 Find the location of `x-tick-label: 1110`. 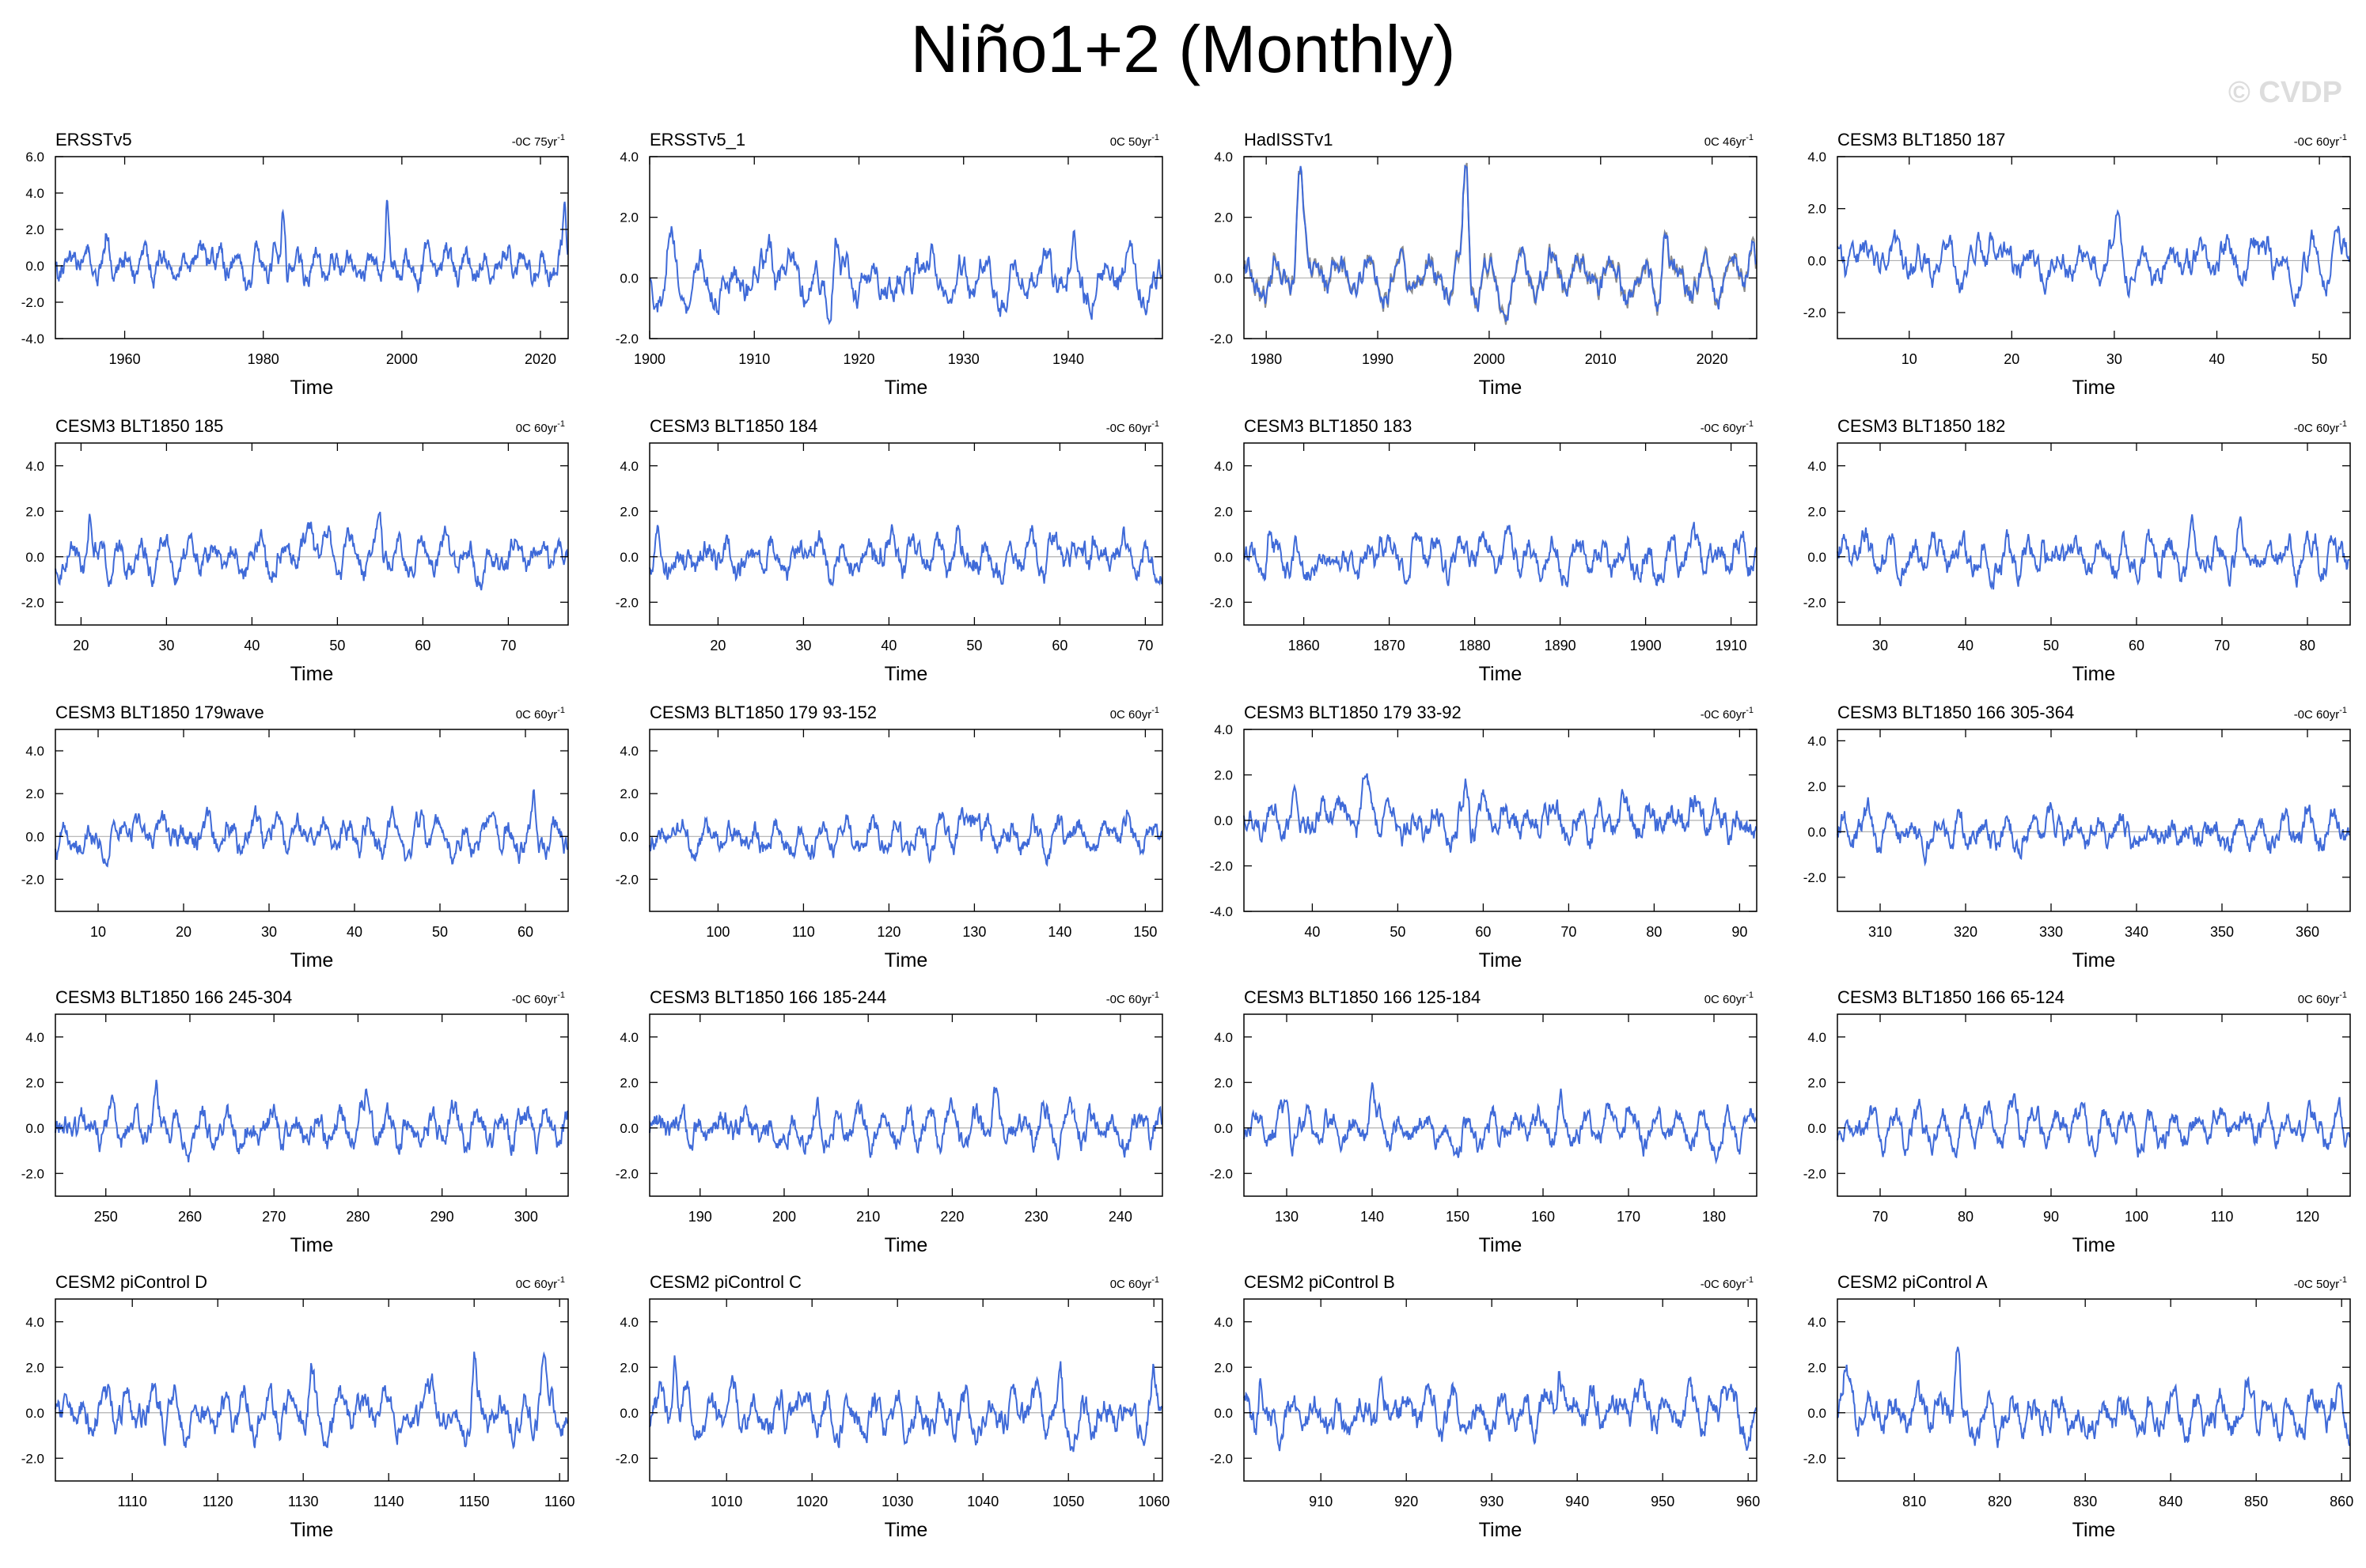

x-tick-label: 1110 is located at coordinates (132, 1501).